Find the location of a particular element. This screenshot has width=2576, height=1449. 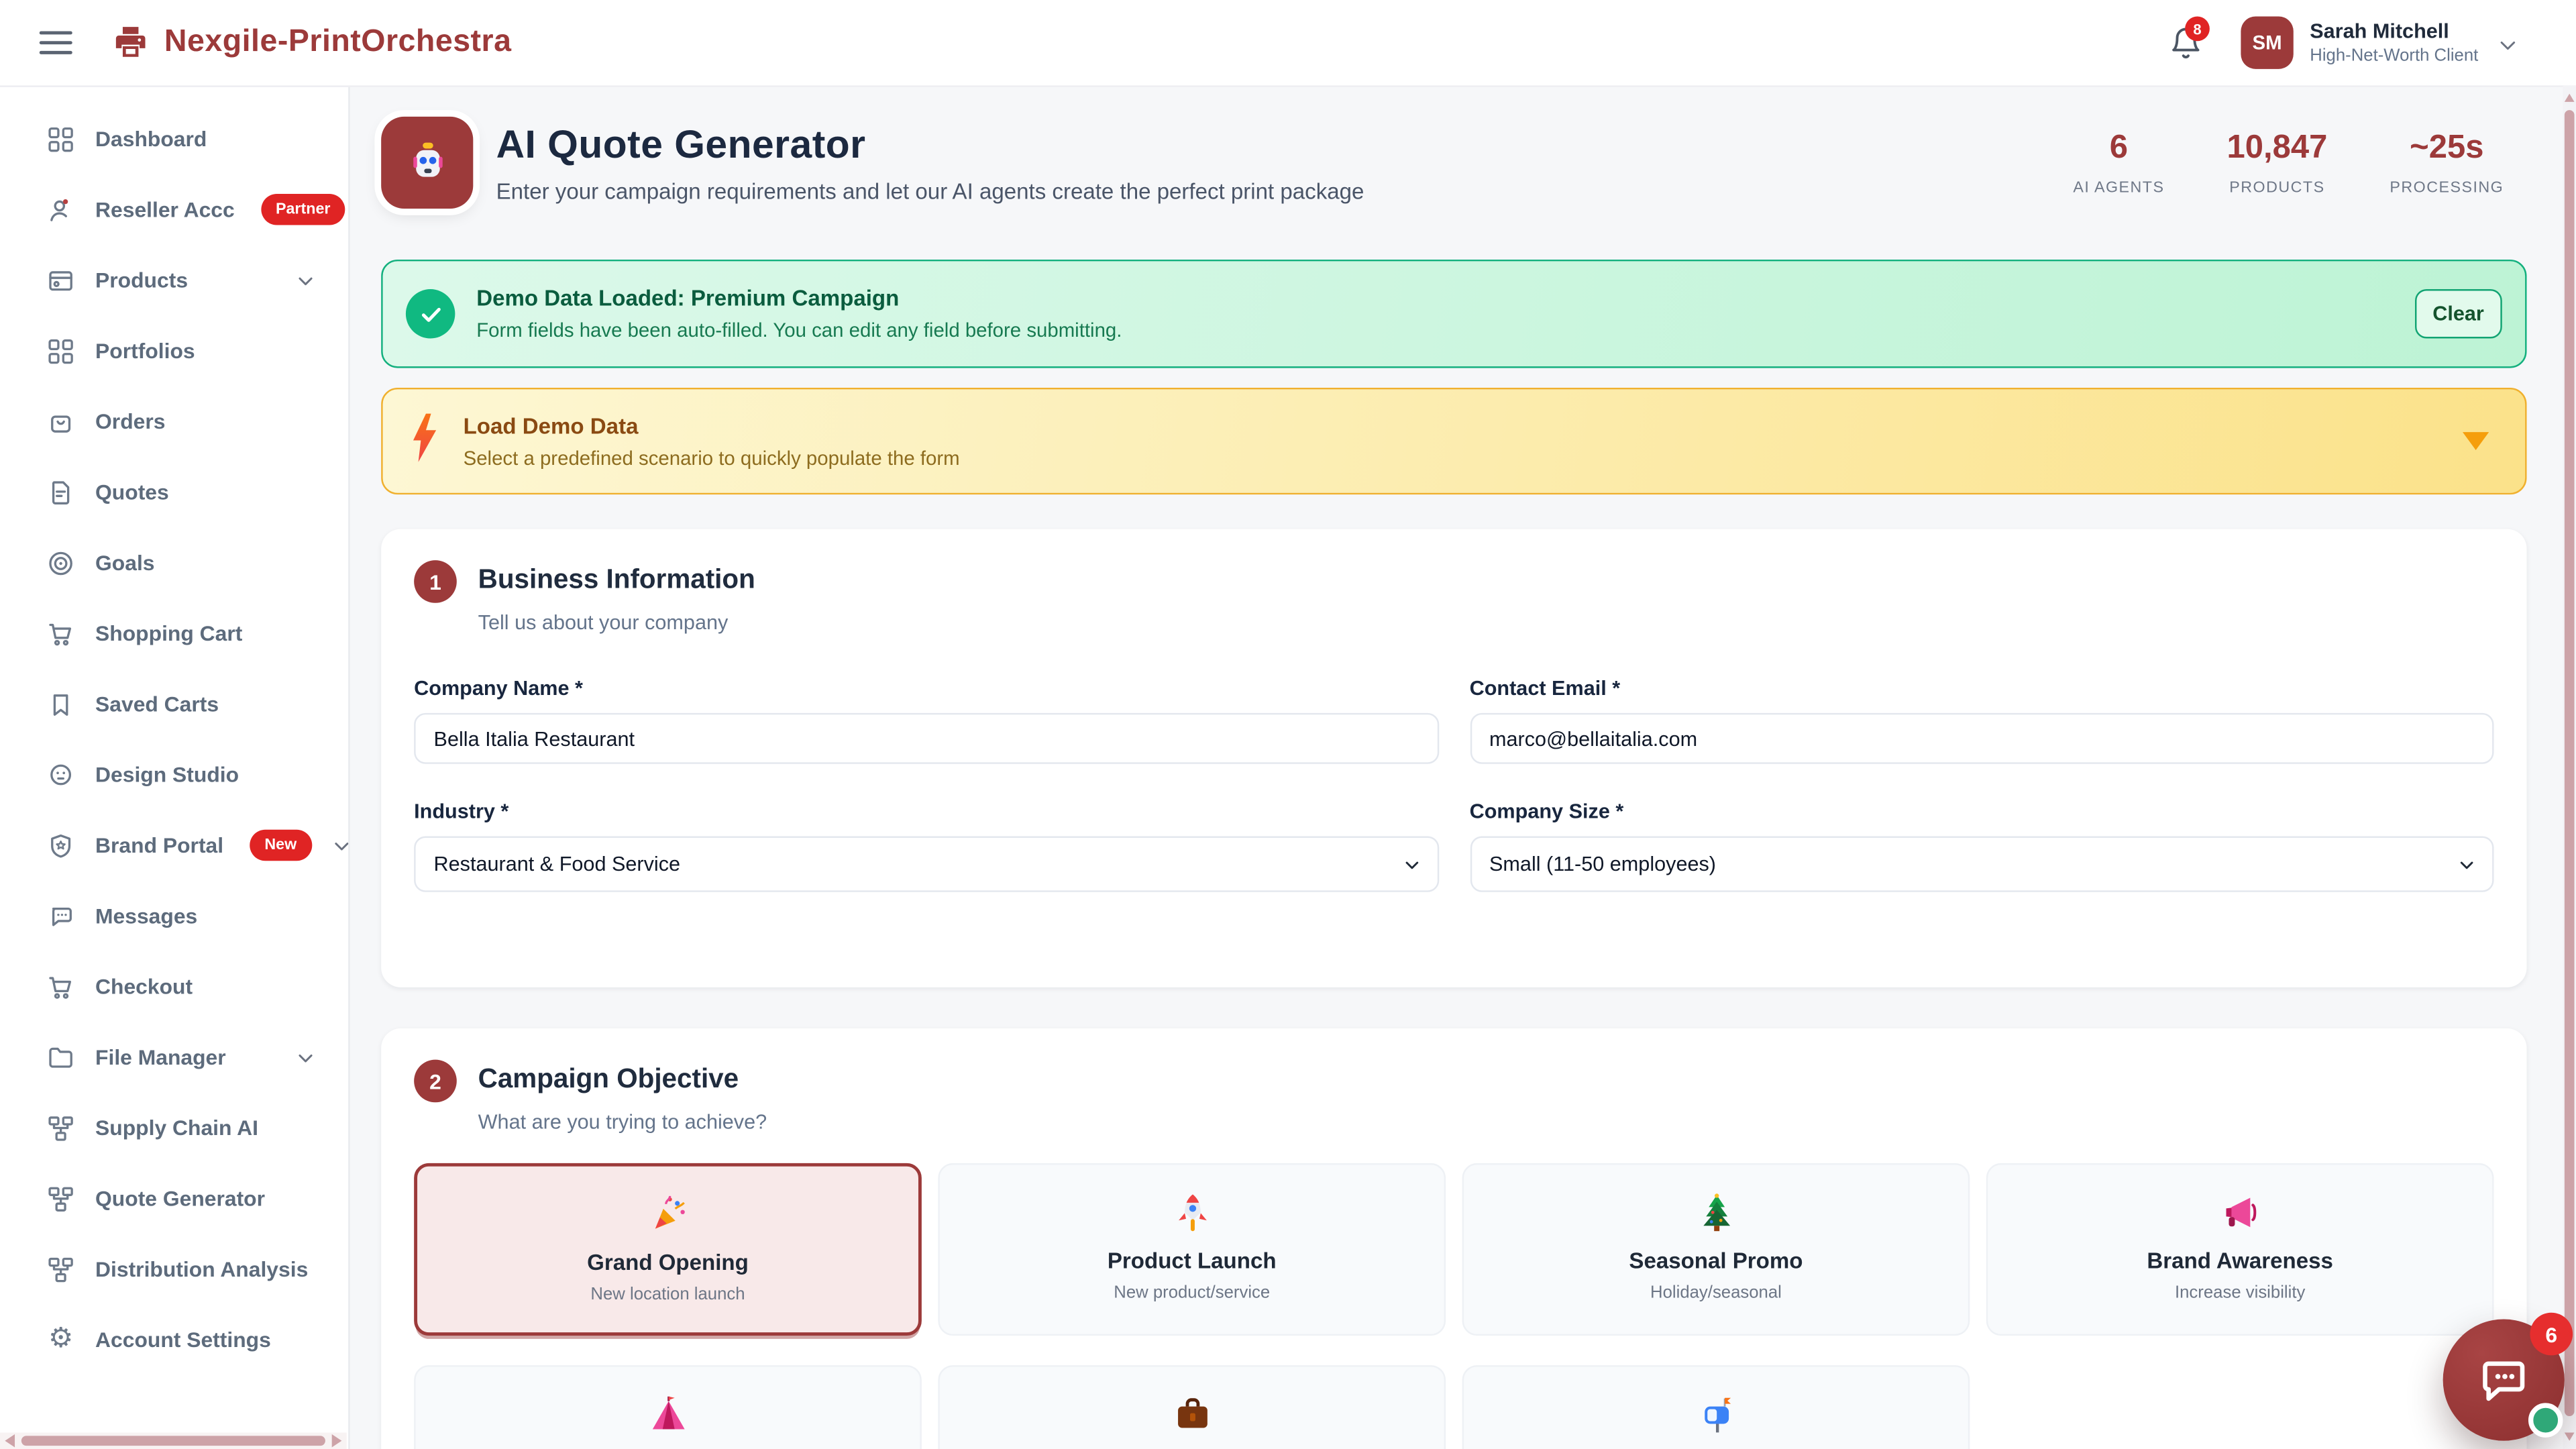

brand-title: Nexgile-PrintOrchestra is located at coordinates (338, 42).